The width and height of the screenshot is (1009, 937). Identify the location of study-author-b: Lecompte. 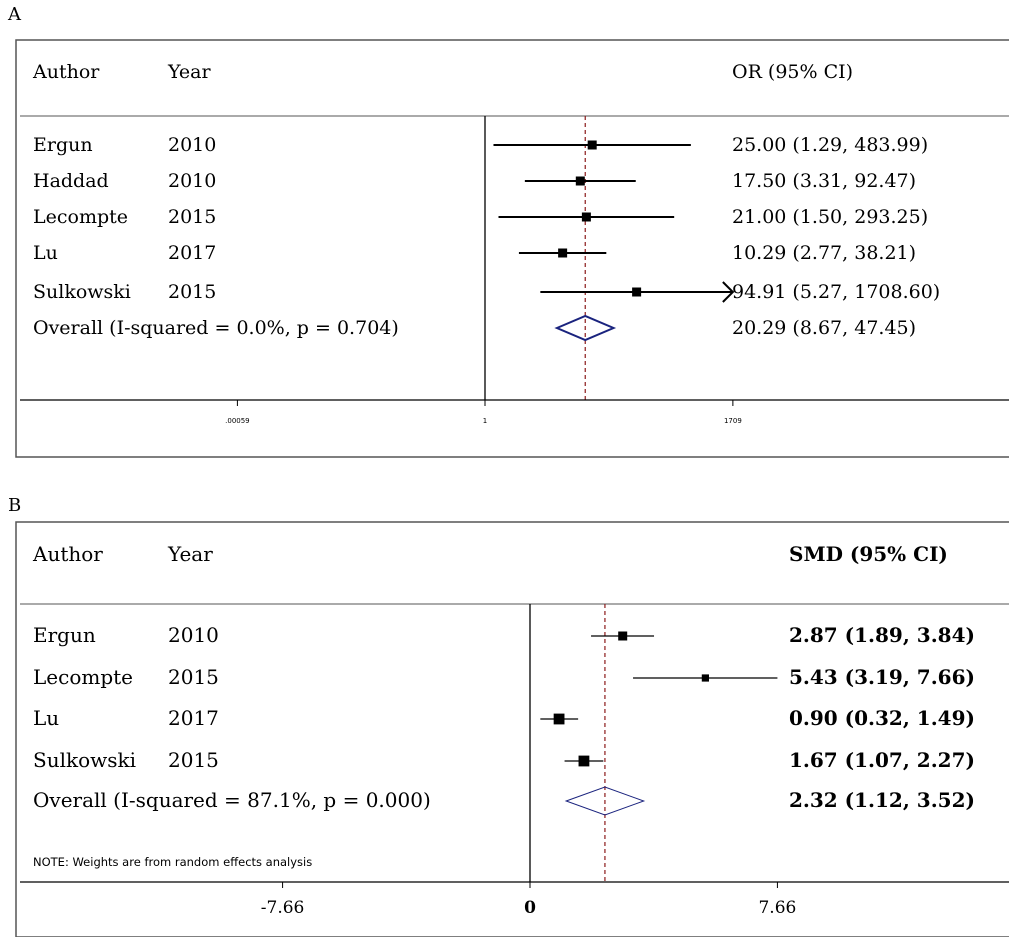
(83, 677).